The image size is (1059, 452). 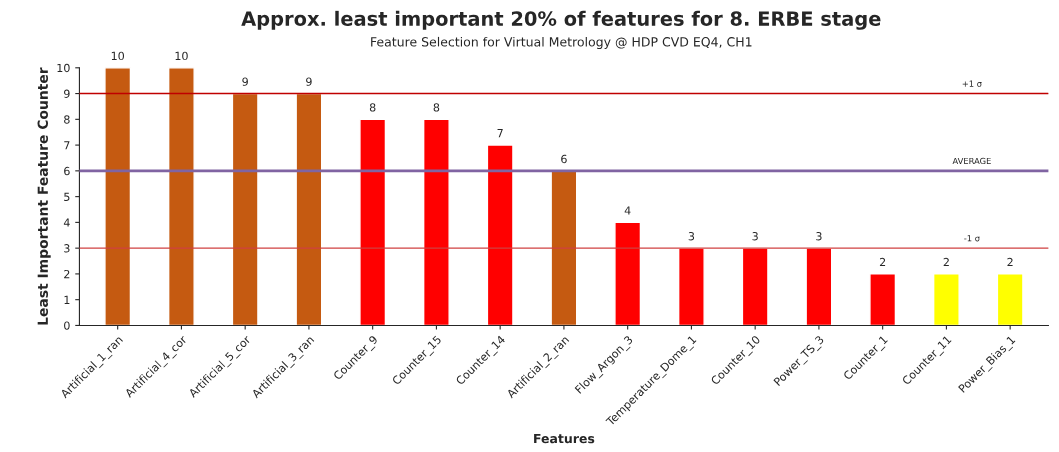 I want to click on y-tick-label: 9, so click(x=67, y=93).